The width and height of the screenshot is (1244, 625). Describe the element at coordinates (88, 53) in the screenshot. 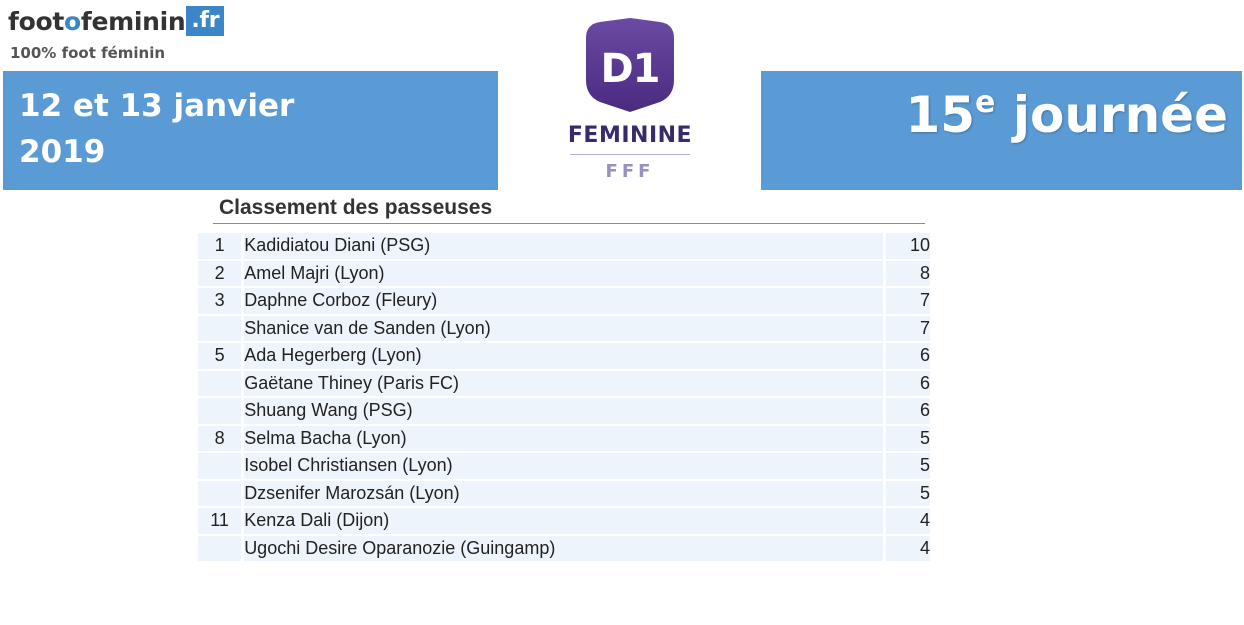

I see `logo-tagline: 100% foot féminin` at that location.